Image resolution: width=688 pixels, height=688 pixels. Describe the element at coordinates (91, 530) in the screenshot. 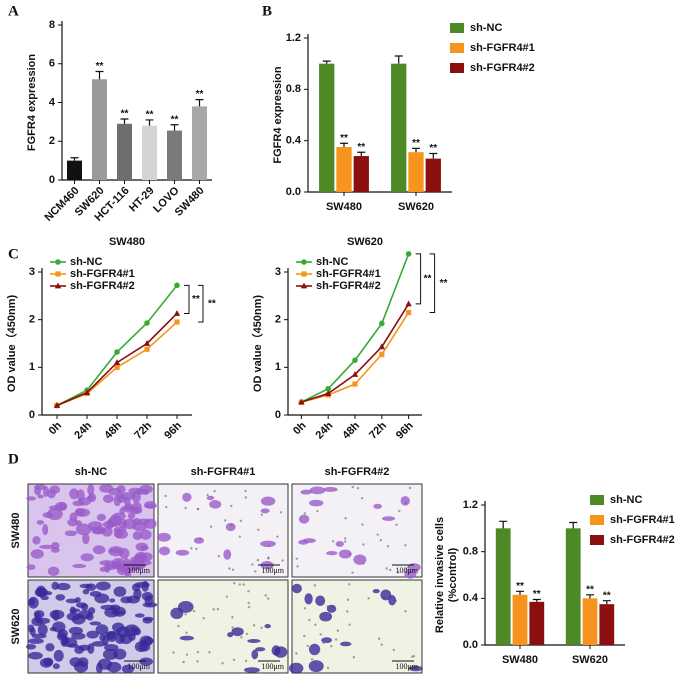

I see `micrograph: 100μm` at that location.